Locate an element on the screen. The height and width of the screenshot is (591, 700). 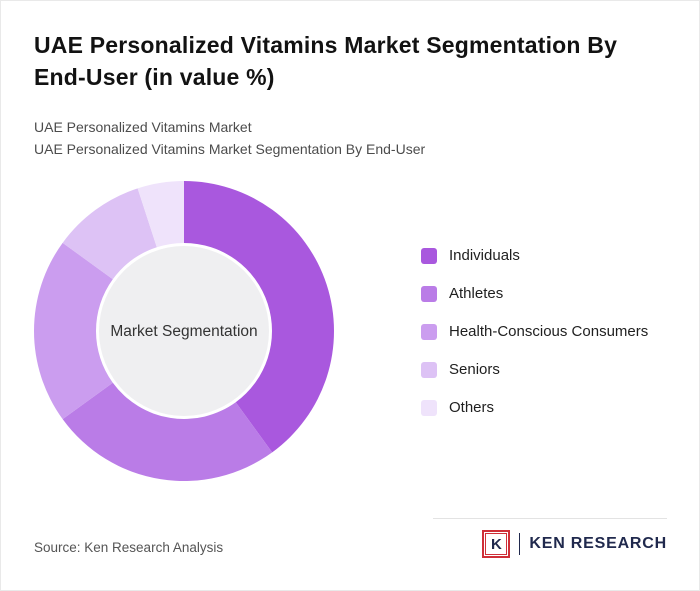
donut-center is located at coordinates (184, 331).